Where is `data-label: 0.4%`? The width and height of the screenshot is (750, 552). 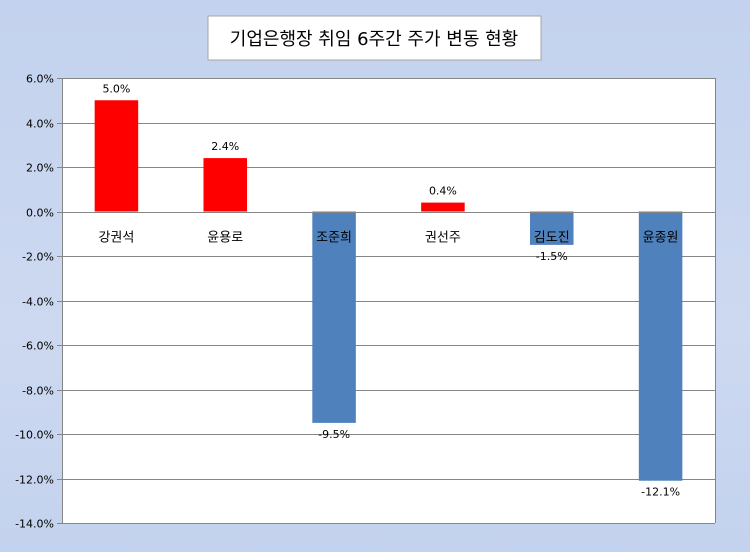 data-label: 0.4% is located at coordinates (443, 191).